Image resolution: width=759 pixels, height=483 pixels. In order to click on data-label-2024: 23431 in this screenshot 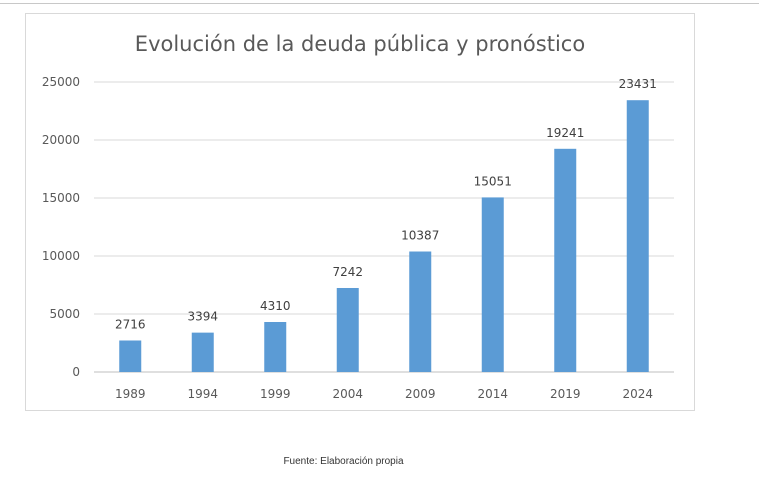, I will do `click(638, 84)`.